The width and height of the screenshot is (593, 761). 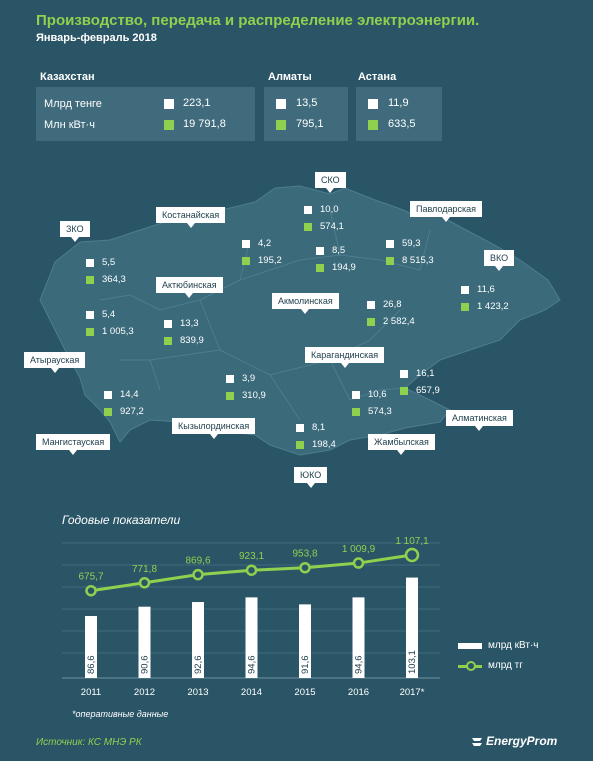 What do you see at coordinates (319, 427) in the screenshot?
I see `region-money-value: 8,1` at bounding box center [319, 427].